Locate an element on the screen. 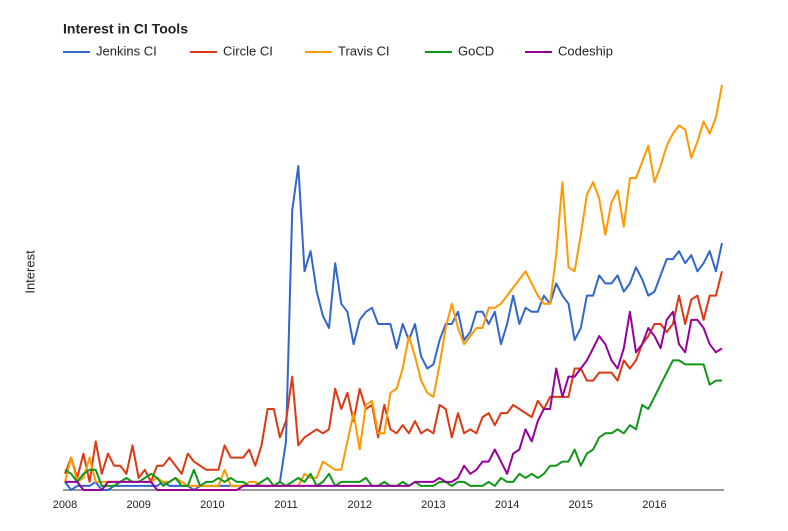 Image resolution: width=788 pixels, height=531 pixels. chart-title: Interest in CI Tools is located at coordinates (125, 29).